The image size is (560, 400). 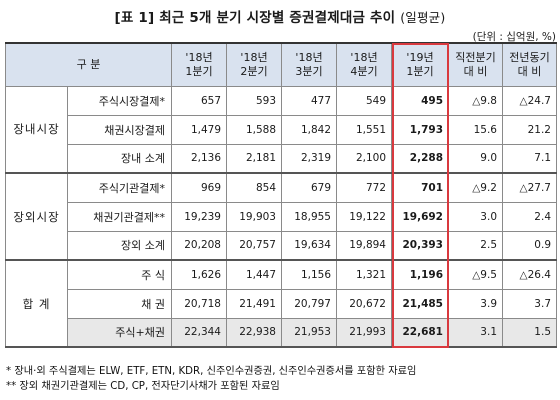 I want to click on value-cell: 1,447, so click(x=254, y=274).